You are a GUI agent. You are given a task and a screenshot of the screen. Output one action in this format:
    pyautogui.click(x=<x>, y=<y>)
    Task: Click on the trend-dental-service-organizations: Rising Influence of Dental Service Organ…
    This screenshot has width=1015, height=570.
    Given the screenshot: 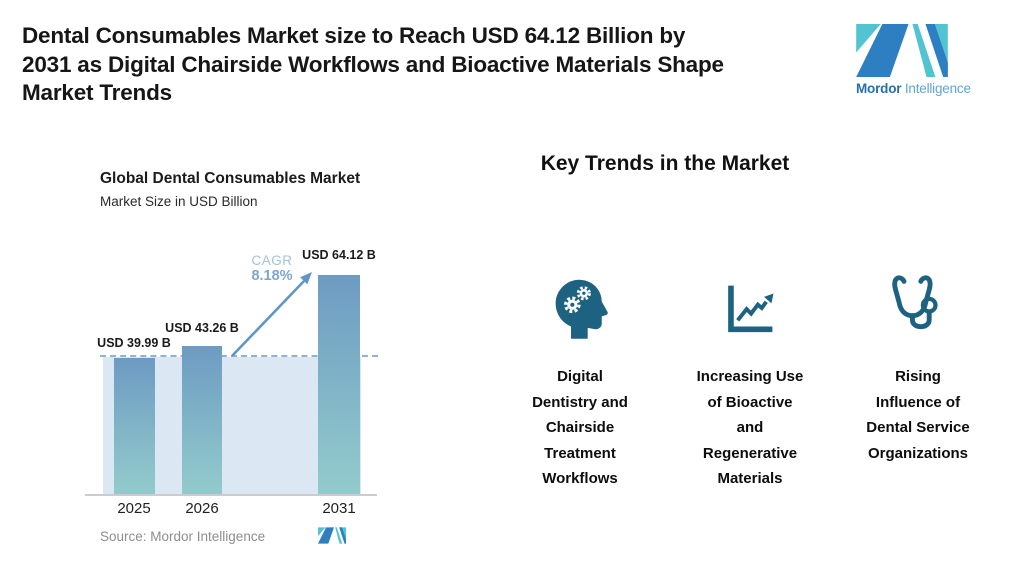 What is the action you would take?
    pyautogui.click(x=918, y=364)
    